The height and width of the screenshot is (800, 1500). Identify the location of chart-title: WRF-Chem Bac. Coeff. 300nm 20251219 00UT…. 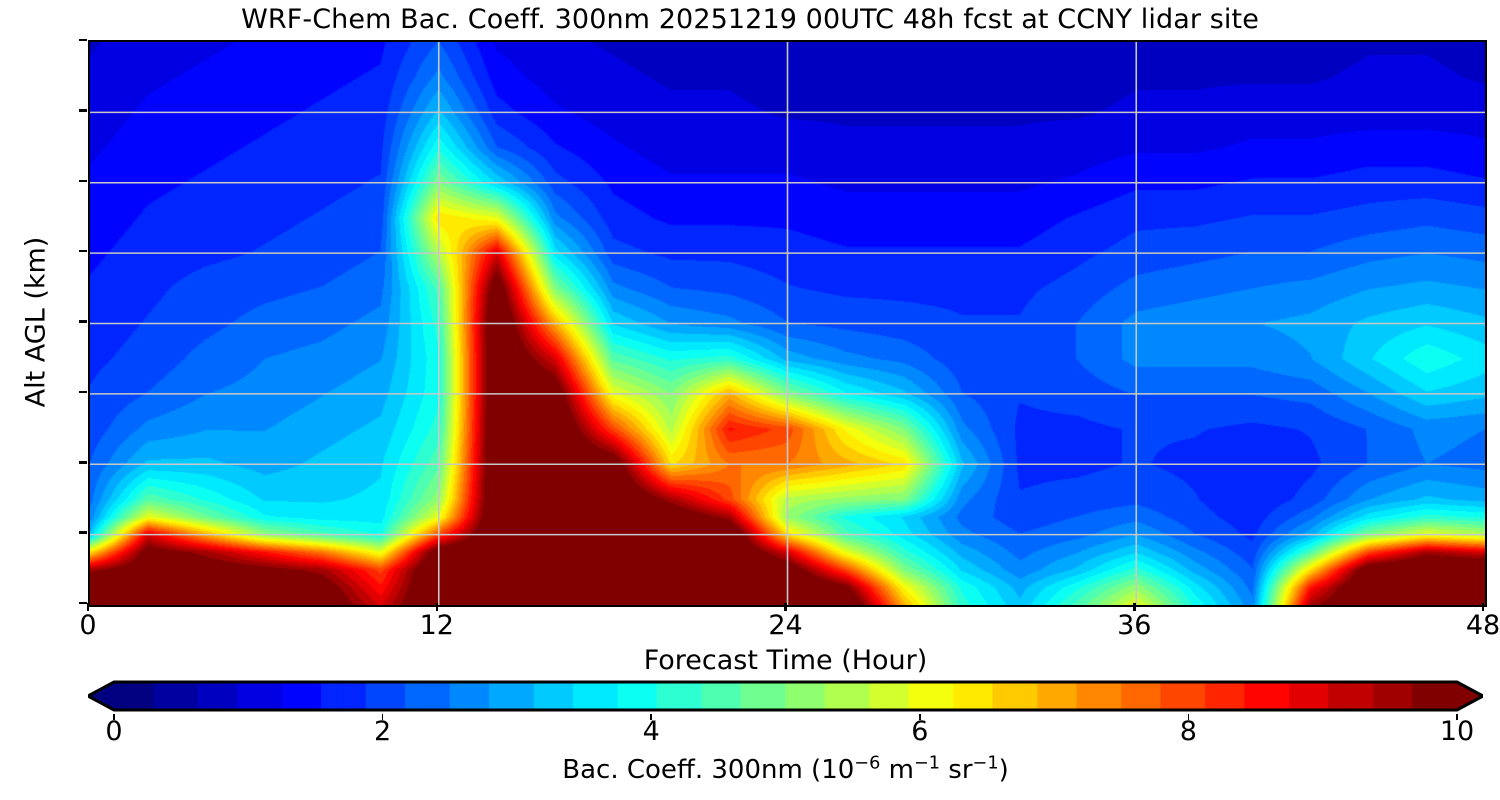
(750, 19).